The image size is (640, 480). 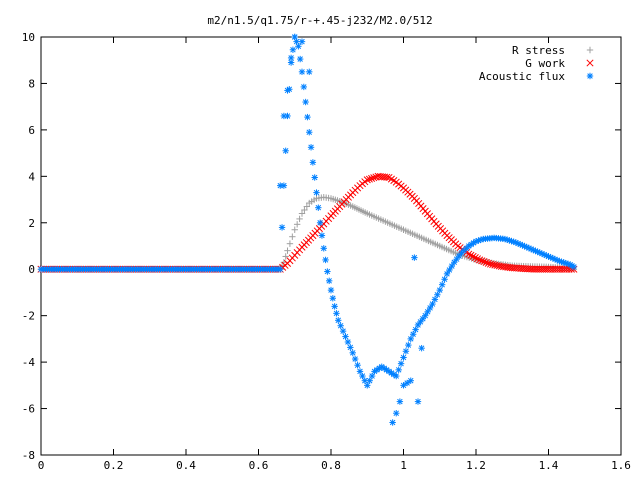 I want to click on x-tick-label: 1.6, so click(x=621, y=465).